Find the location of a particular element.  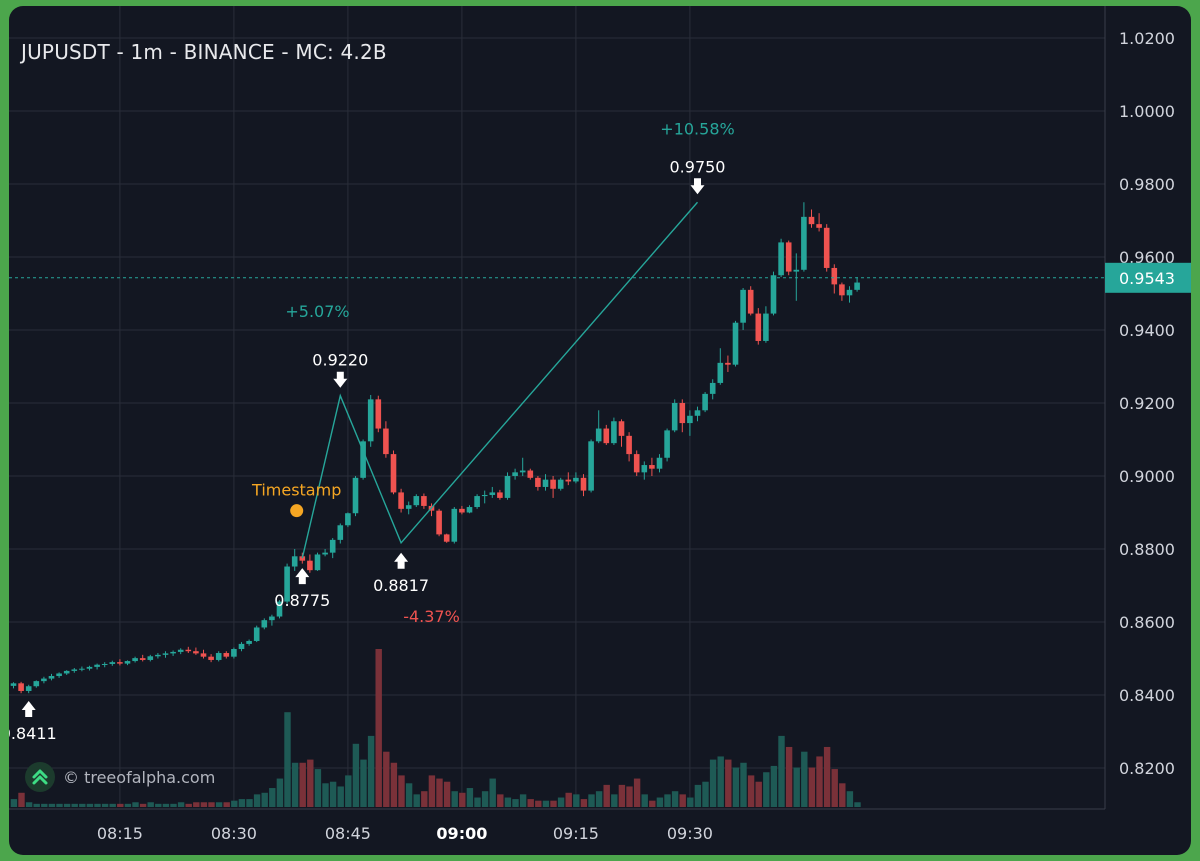

price-tick-label: 0.9600 is located at coordinates (1147, 257).